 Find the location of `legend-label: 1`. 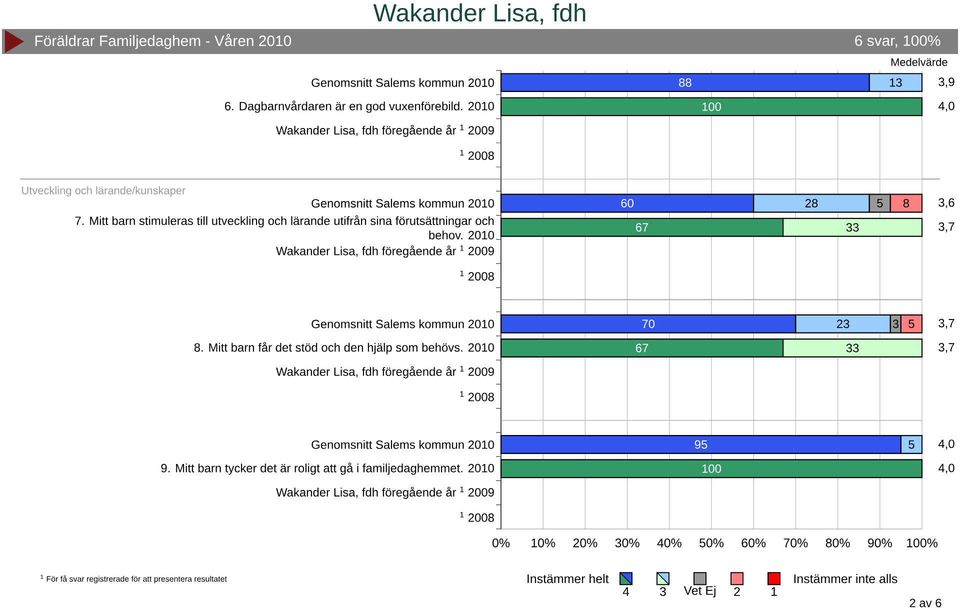

legend-label: 1 is located at coordinates (774, 591).